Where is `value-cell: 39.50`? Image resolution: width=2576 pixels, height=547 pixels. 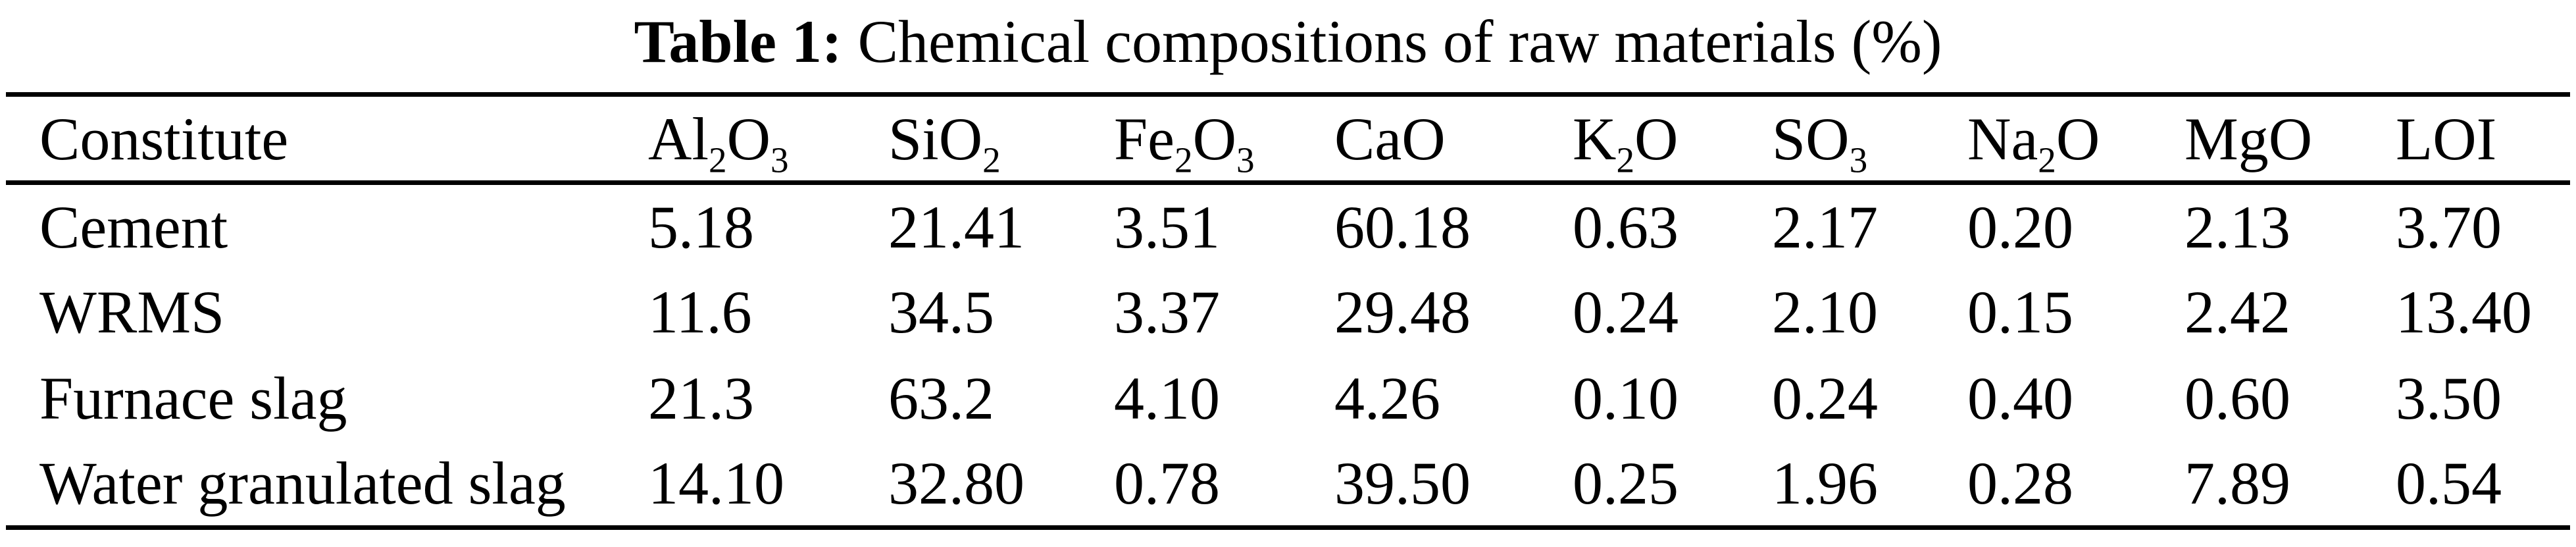 value-cell: 39.50 is located at coordinates (1402, 484).